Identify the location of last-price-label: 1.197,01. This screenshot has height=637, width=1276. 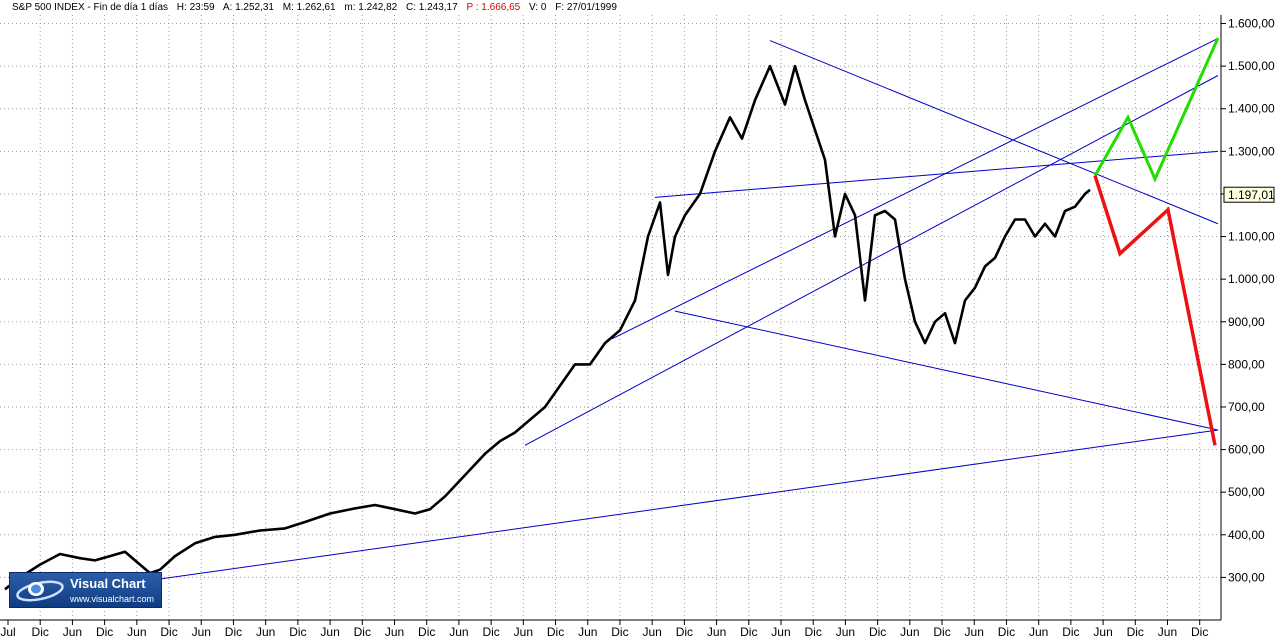
(1251, 195).